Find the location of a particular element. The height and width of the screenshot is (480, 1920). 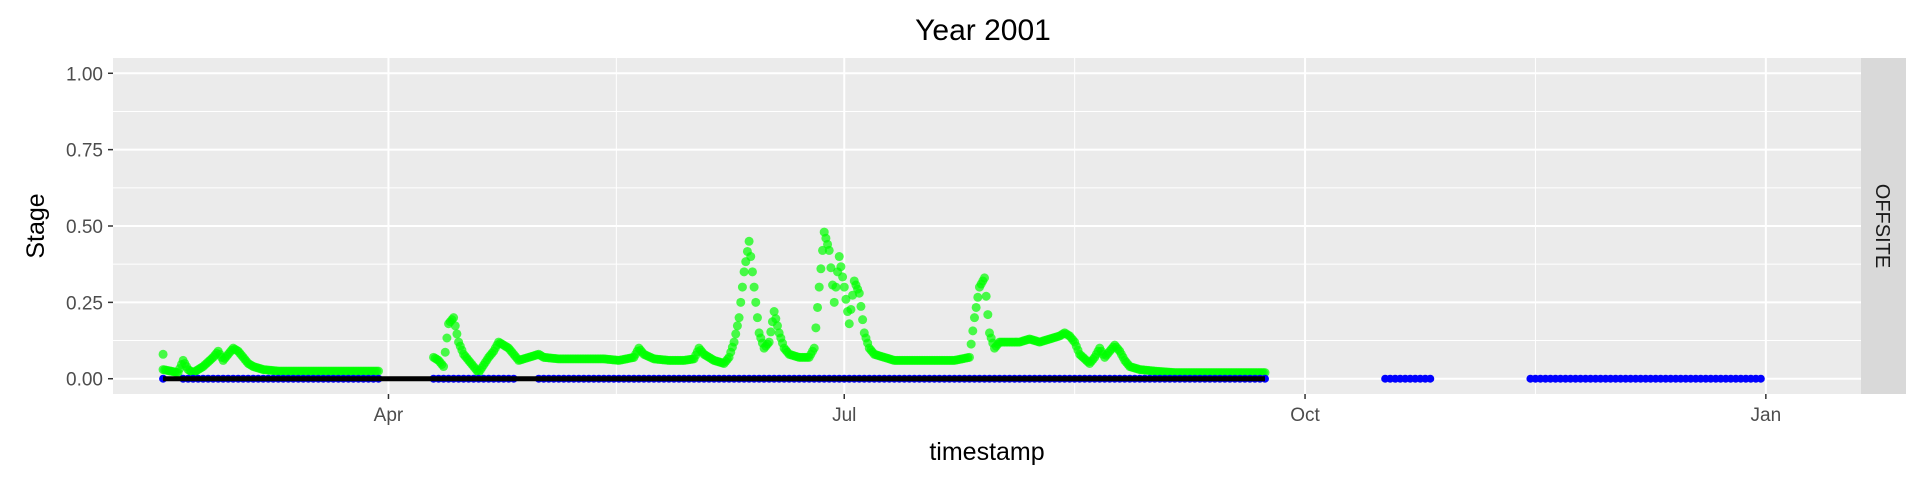

x-axis-title: timestamp is located at coordinates (986, 452).